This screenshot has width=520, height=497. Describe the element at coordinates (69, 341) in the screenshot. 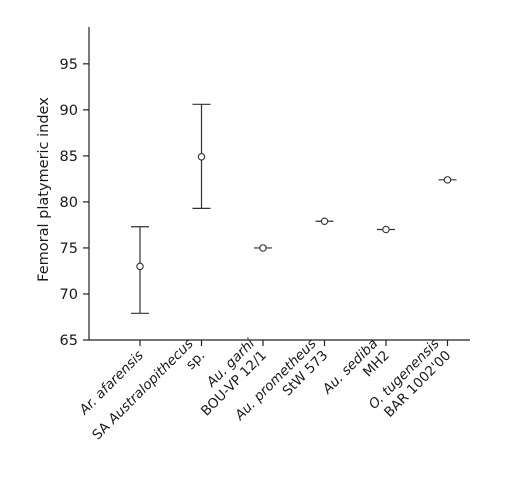

I see `y-tick-label: 65` at that location.